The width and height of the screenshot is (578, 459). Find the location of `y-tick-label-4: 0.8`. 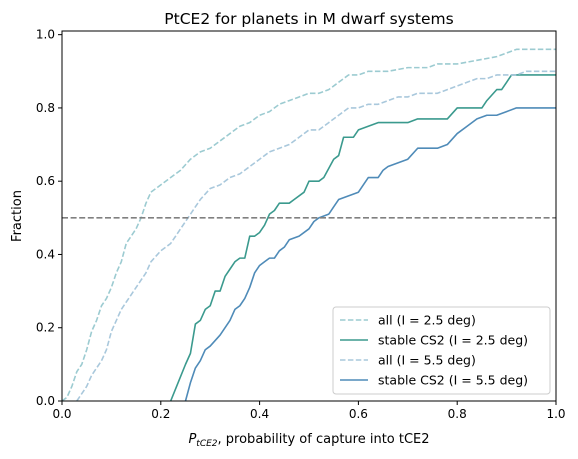

y-tick-label-4: 0.8 is located at coordinates (45, 108).